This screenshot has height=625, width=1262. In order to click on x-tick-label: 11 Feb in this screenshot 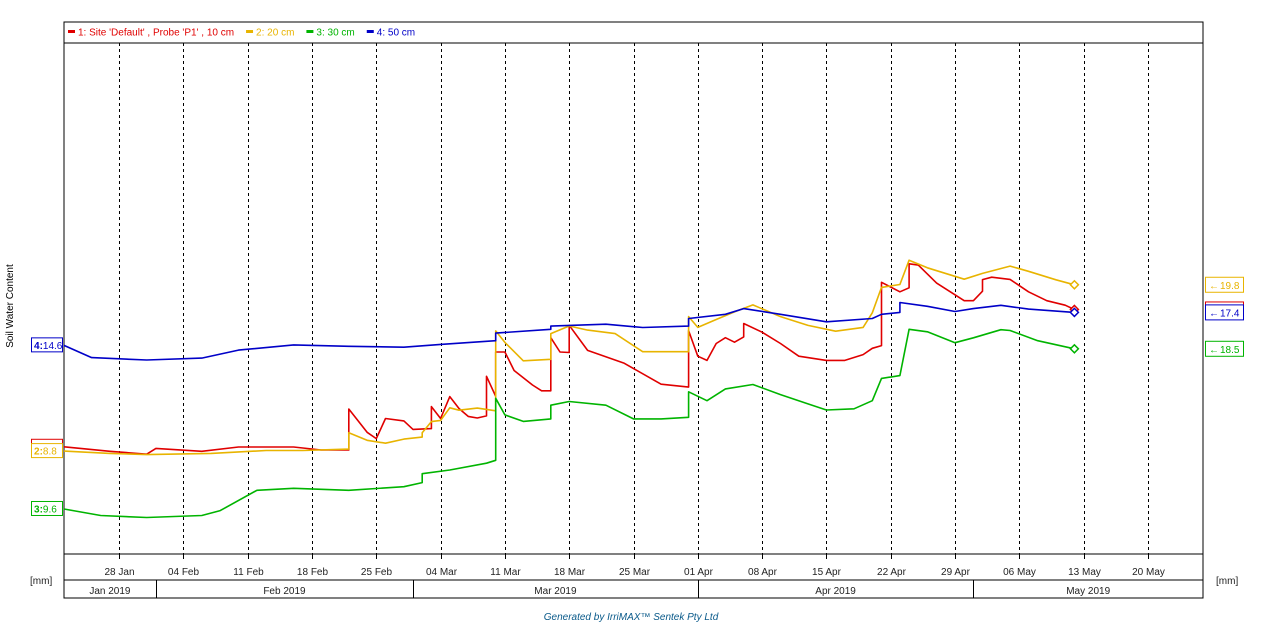, I will do `click(248, 572)`.